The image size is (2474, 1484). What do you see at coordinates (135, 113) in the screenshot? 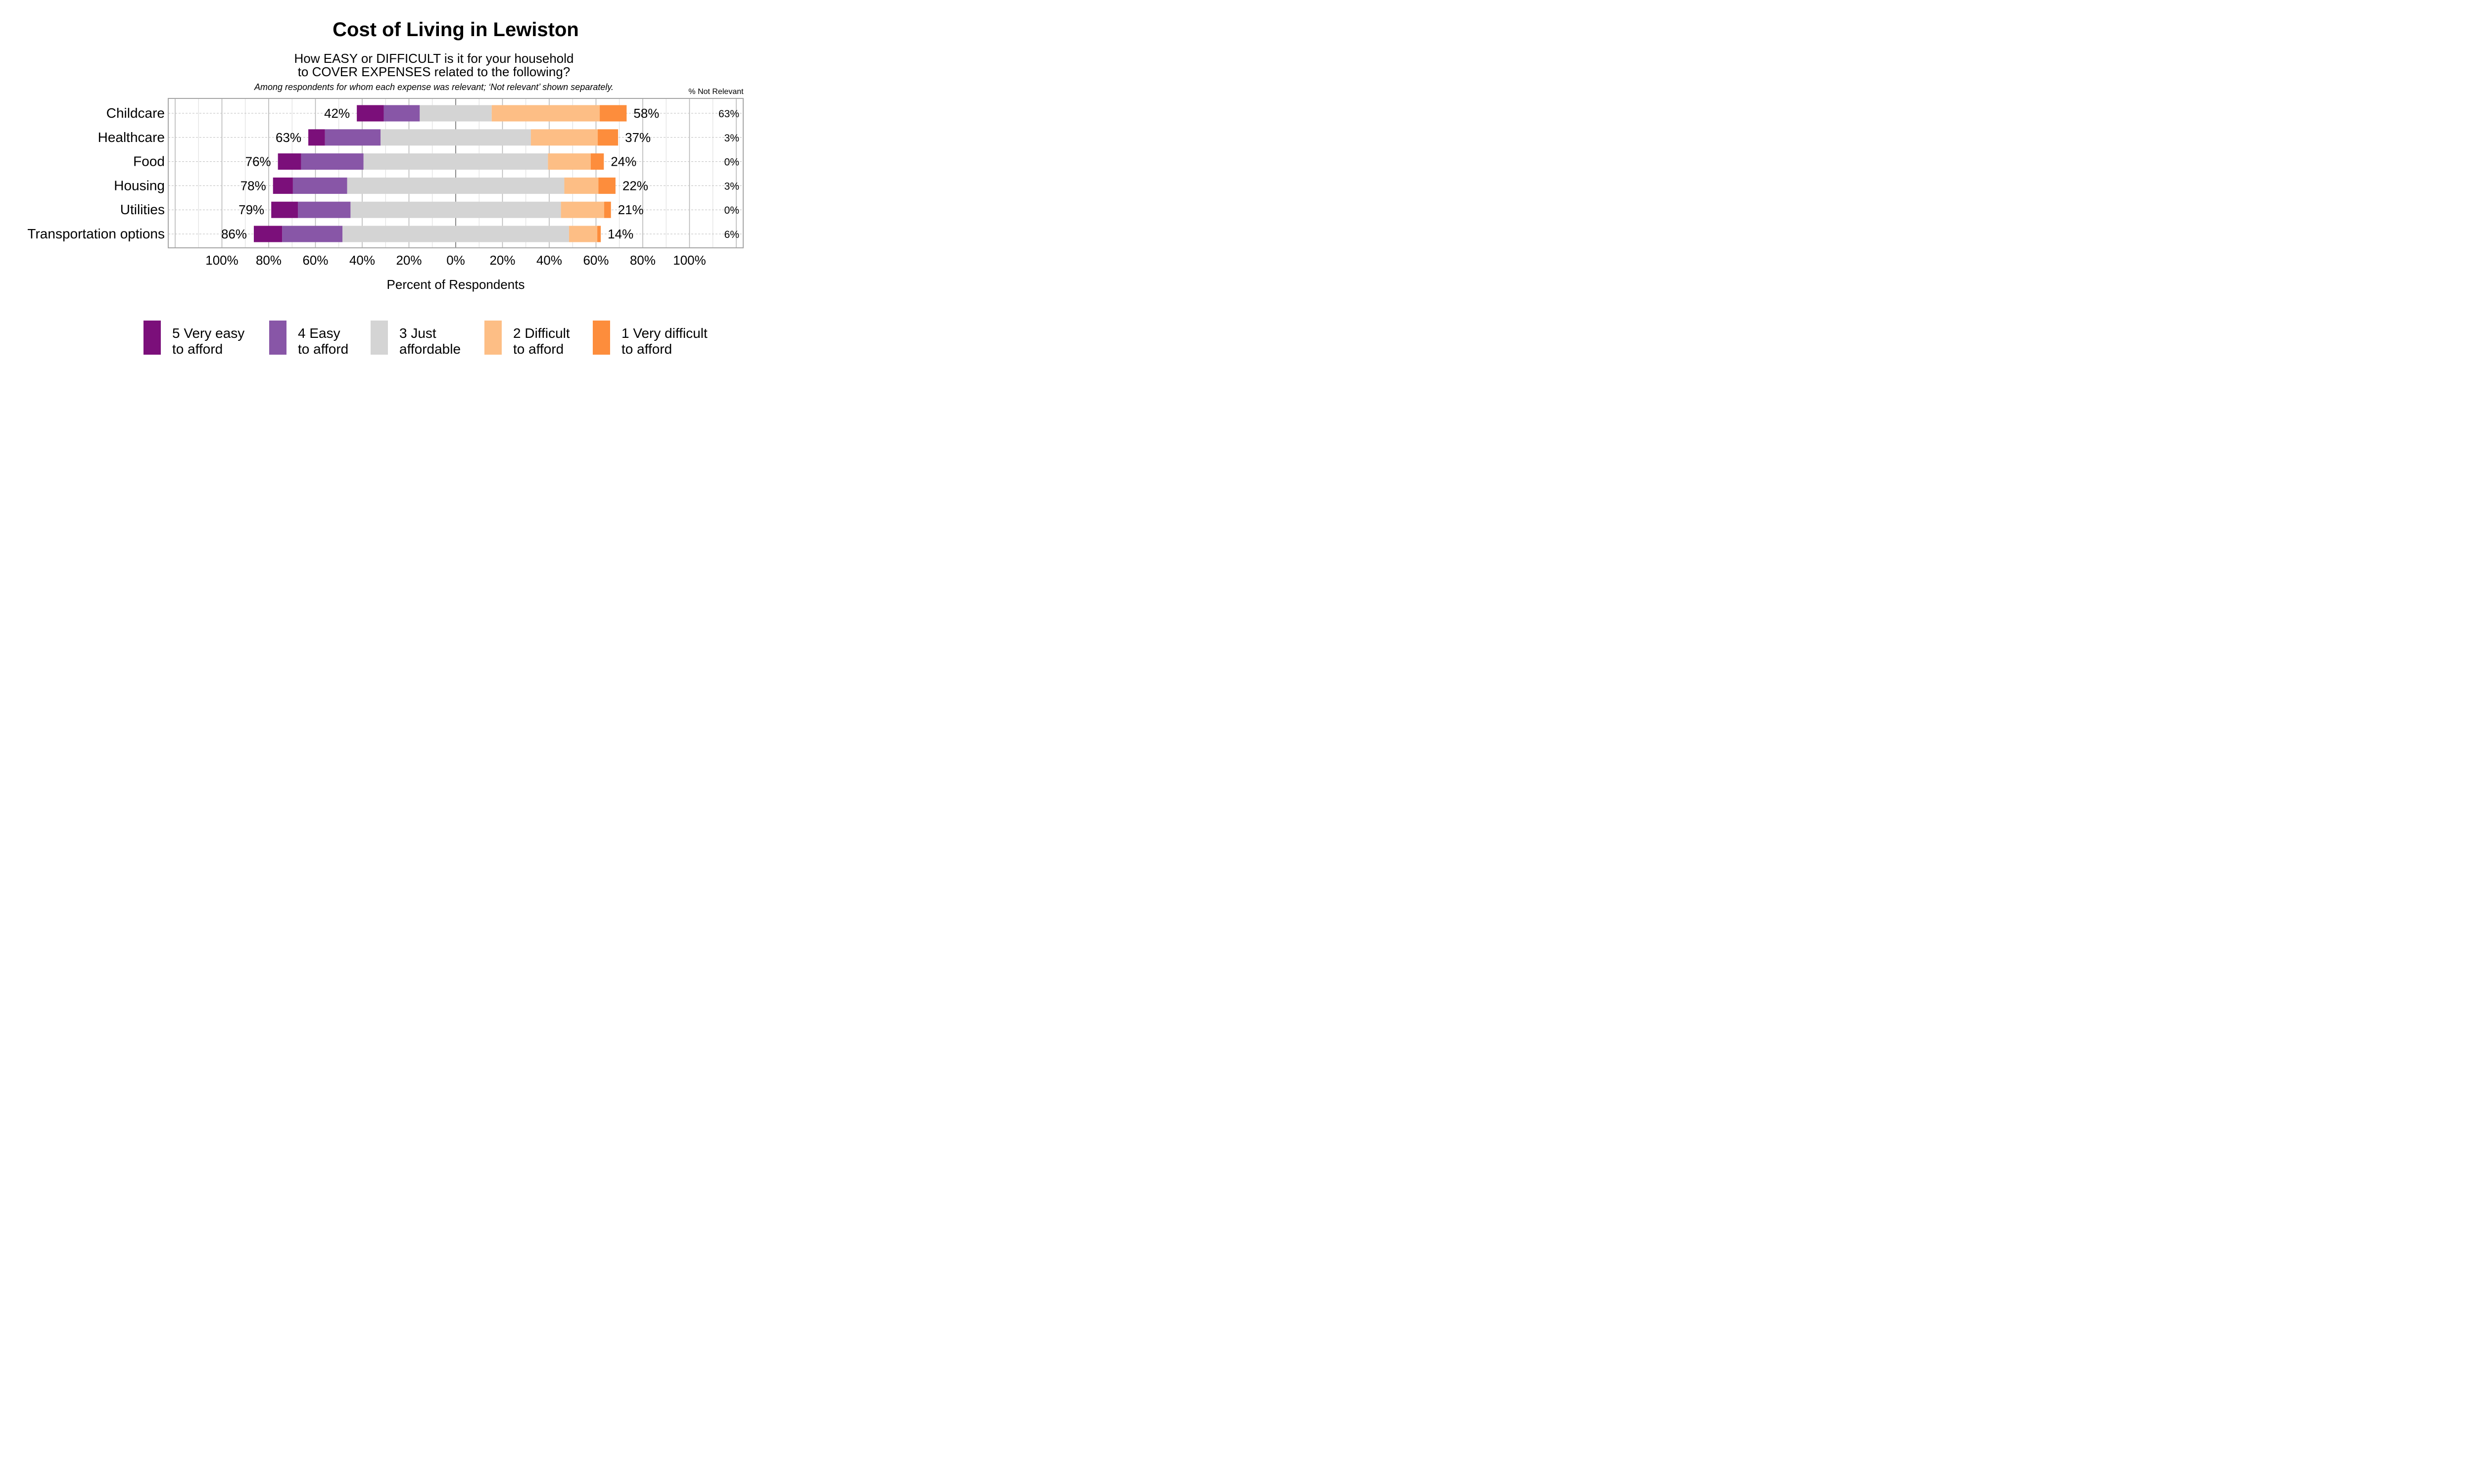
I see `category-label: Childcare` at bounding box center [135, 113].